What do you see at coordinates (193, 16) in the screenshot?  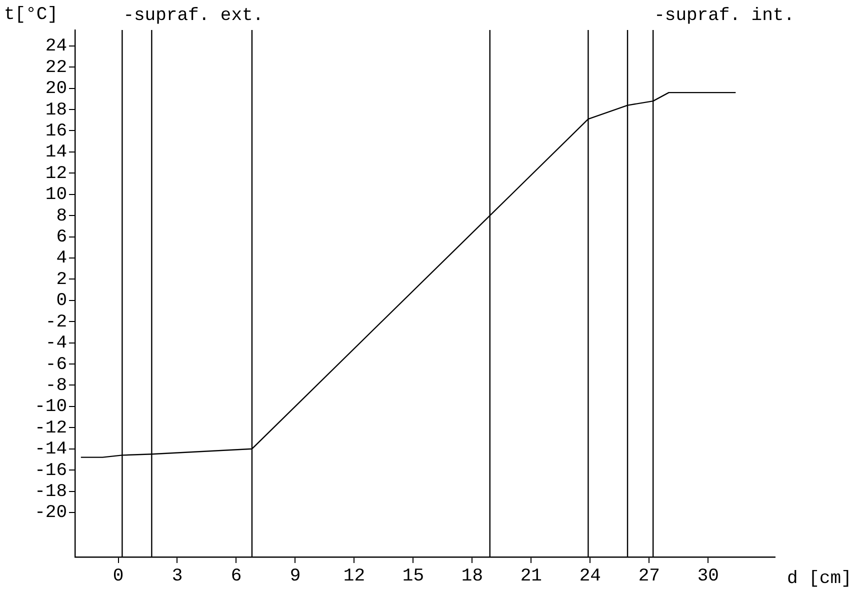 I see `annotation: -supraf. ext.` at bounding box center [193, 16].